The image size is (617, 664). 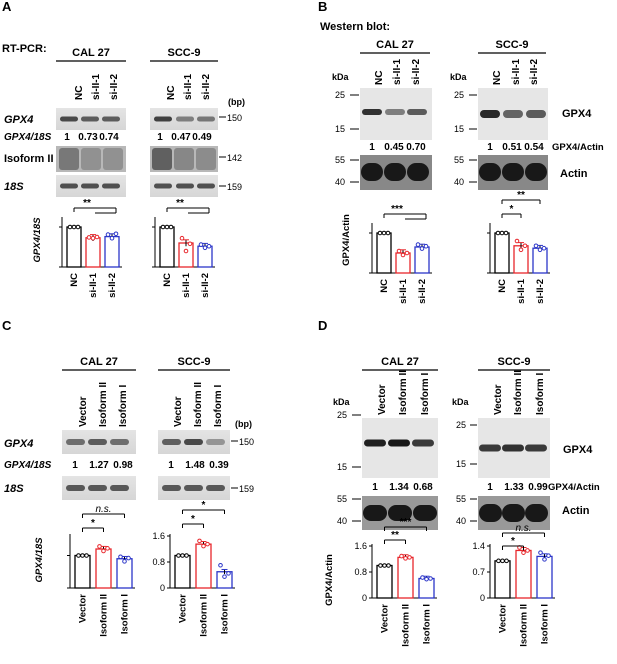 I want to click on category-label: Isoform II, so click(x=524, y=625).